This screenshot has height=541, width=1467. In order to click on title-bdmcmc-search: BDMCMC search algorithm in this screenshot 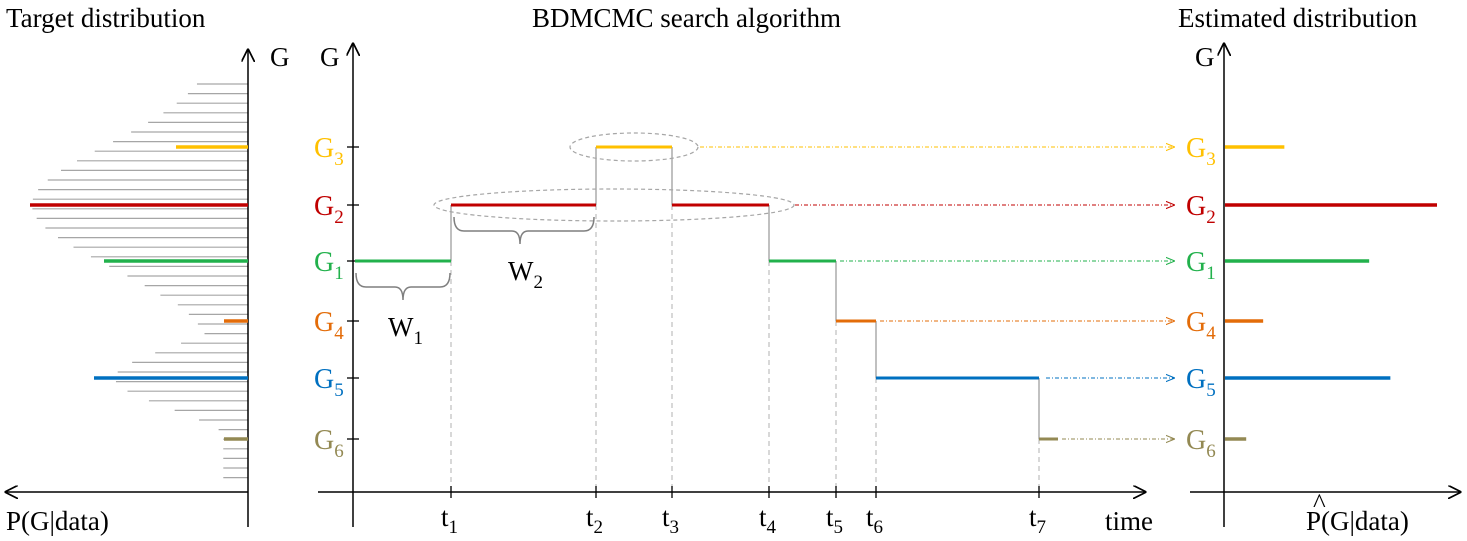, I will do `click(686, 18)`.